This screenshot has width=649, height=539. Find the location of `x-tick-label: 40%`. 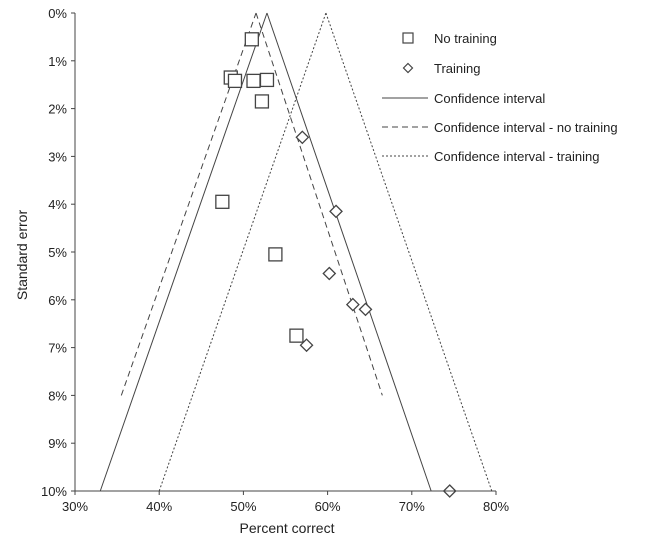

x-tick-label: 40% is located at coordinates (159, 506).